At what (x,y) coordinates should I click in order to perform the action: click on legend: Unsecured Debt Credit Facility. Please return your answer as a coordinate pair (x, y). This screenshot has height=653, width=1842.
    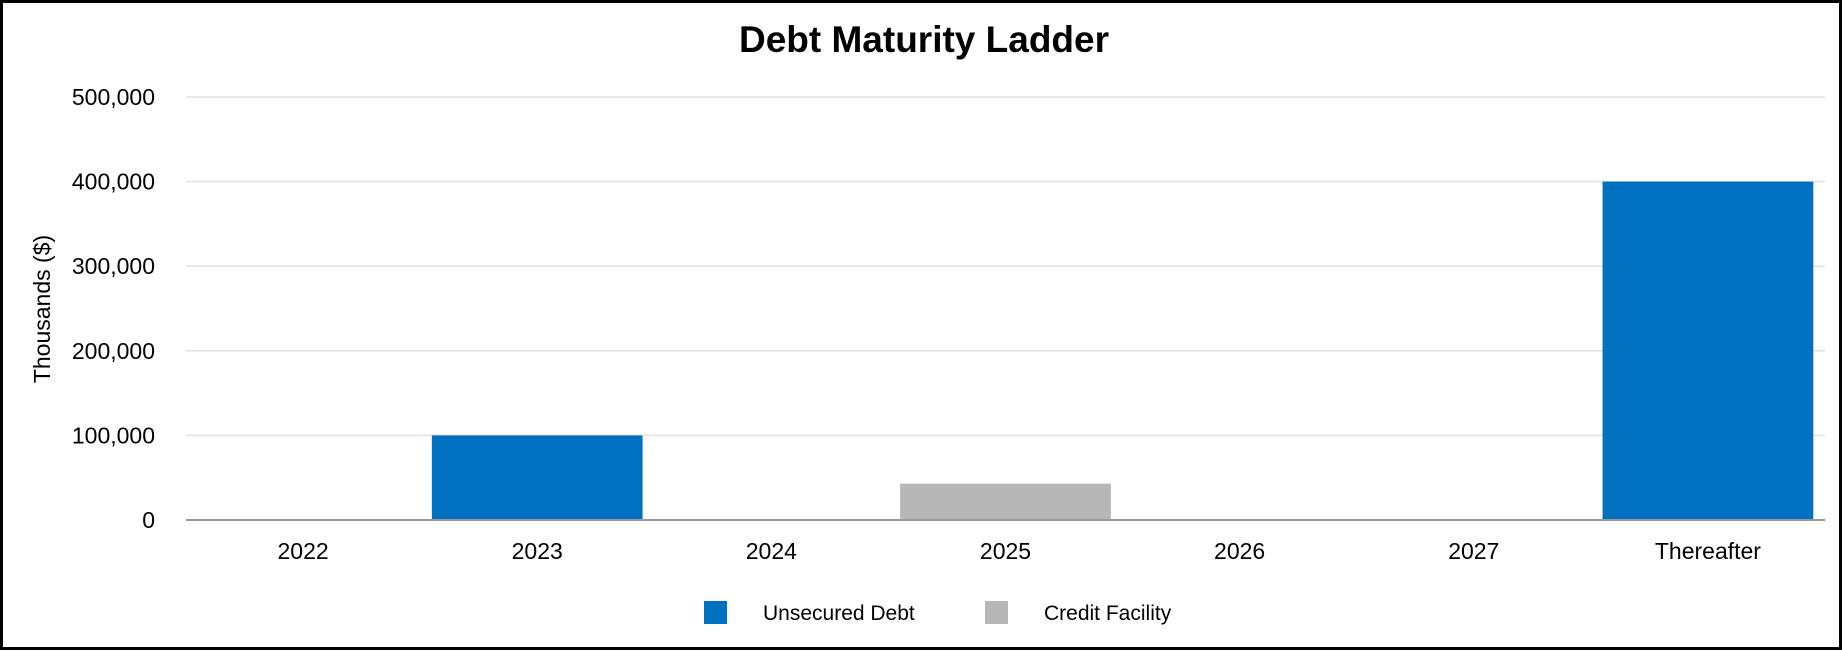
    Looking at the image, I should click on (938, 613).